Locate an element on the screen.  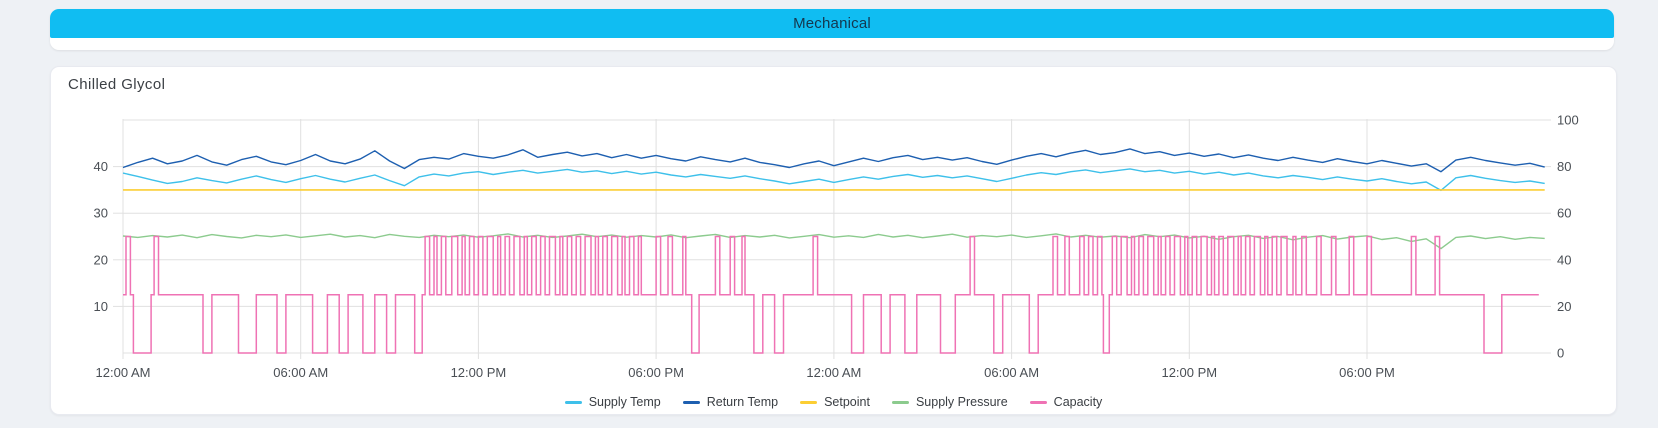
chart-title: Chilled Glycol is located at coordinates (117, 84).